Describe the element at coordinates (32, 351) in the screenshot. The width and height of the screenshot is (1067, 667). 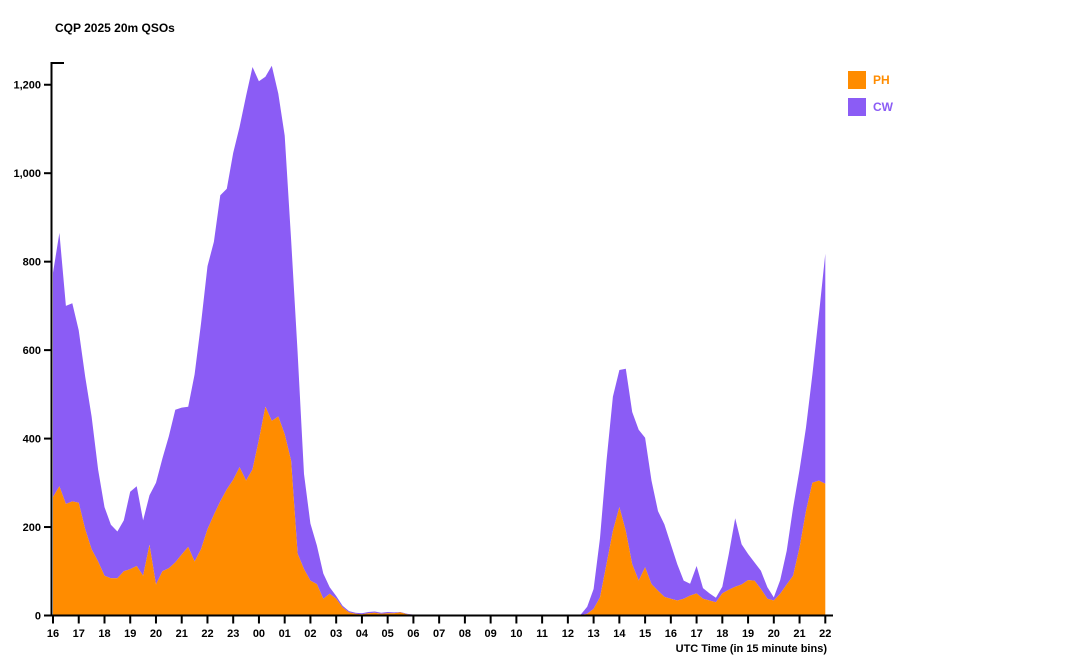
I see `y-tick-label: 600` at that location.